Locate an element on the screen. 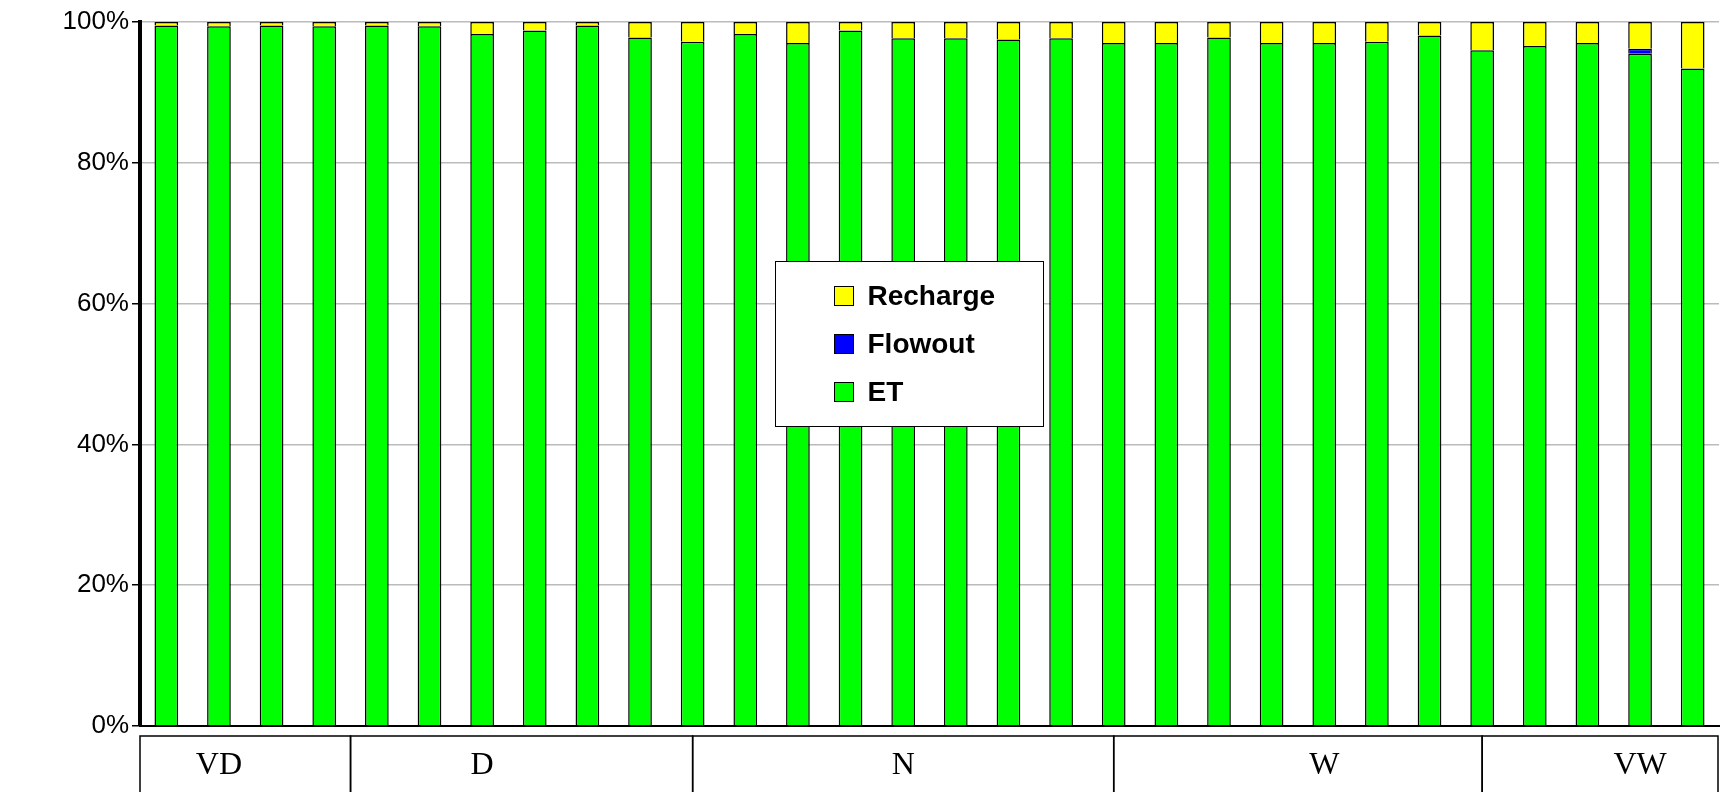  legend-label: Recharge is located at coordinates (931, 296).